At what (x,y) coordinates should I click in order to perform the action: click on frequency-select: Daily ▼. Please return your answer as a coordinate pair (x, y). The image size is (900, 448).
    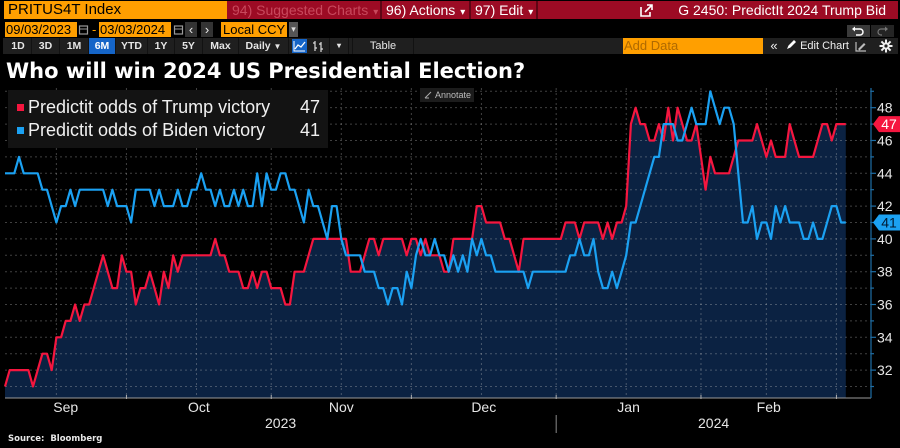
    Looking at the image, I should click on (264, 46).